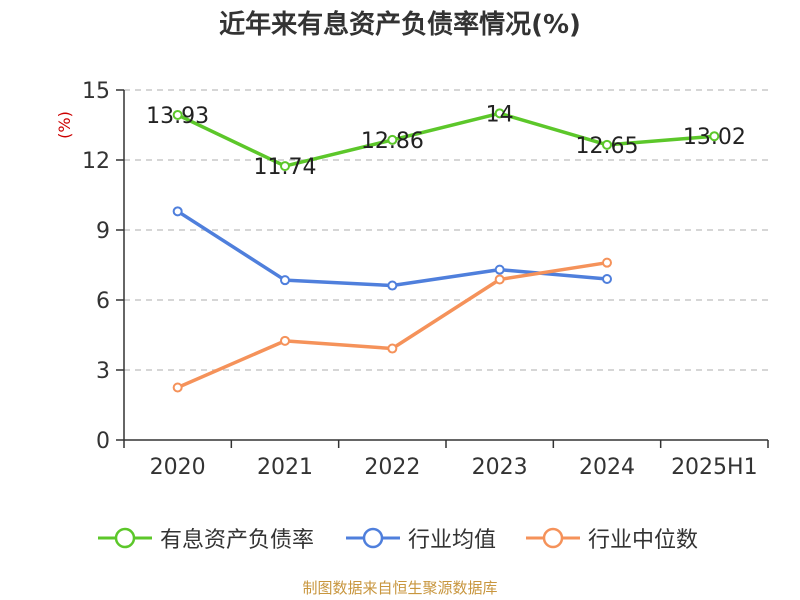 The width and height of the screenshot is (800, 600). I want to click on legend-label: 有息资产负债率, so click(237, 540).